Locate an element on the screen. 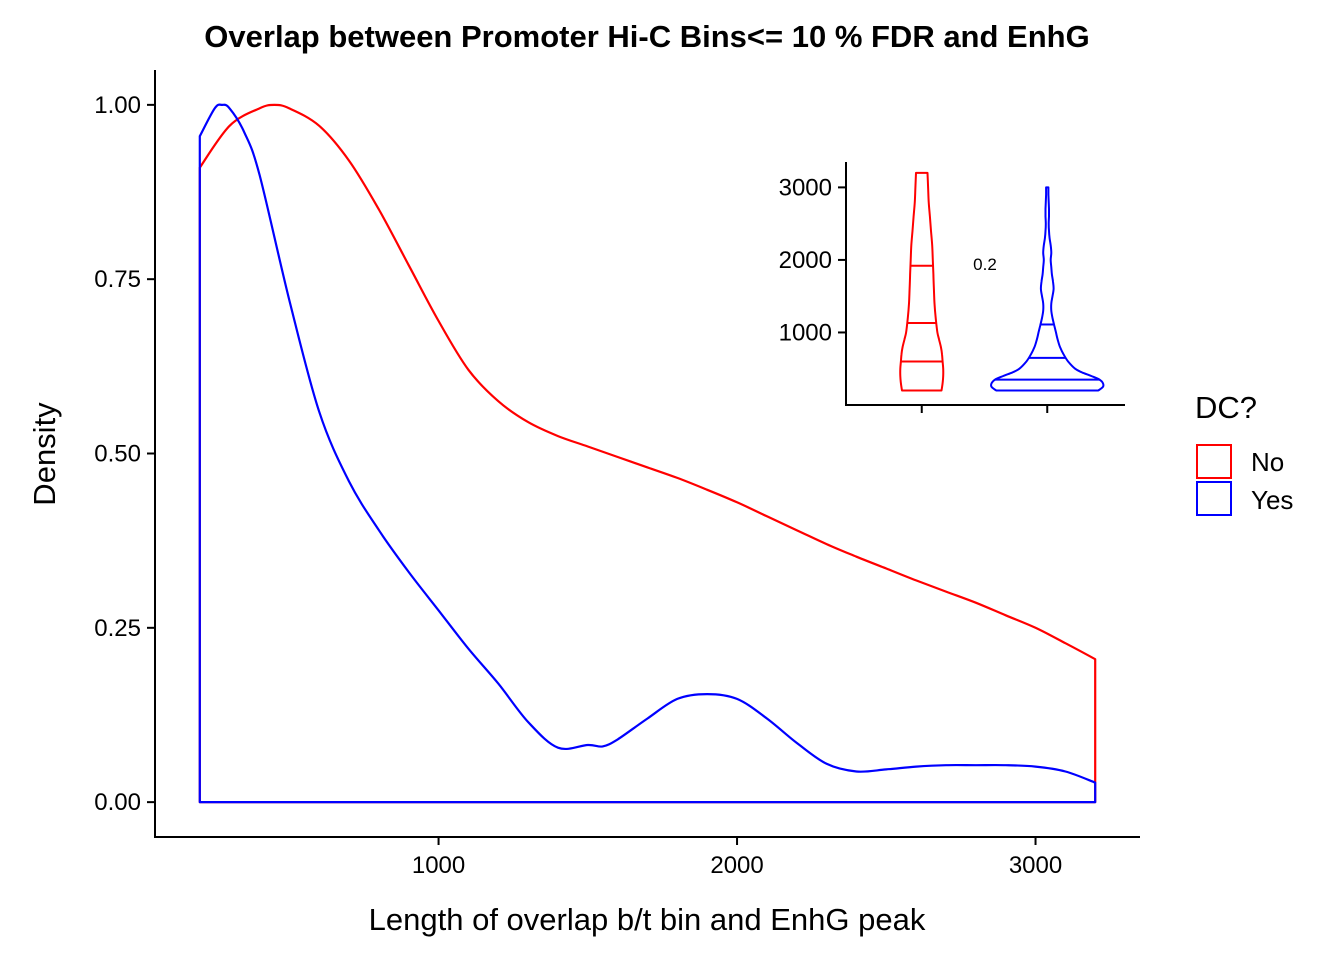 This screenshot has width=1344, height=960. x-ticks: 1000 2000 3000 is located at coordinates (737, 858).